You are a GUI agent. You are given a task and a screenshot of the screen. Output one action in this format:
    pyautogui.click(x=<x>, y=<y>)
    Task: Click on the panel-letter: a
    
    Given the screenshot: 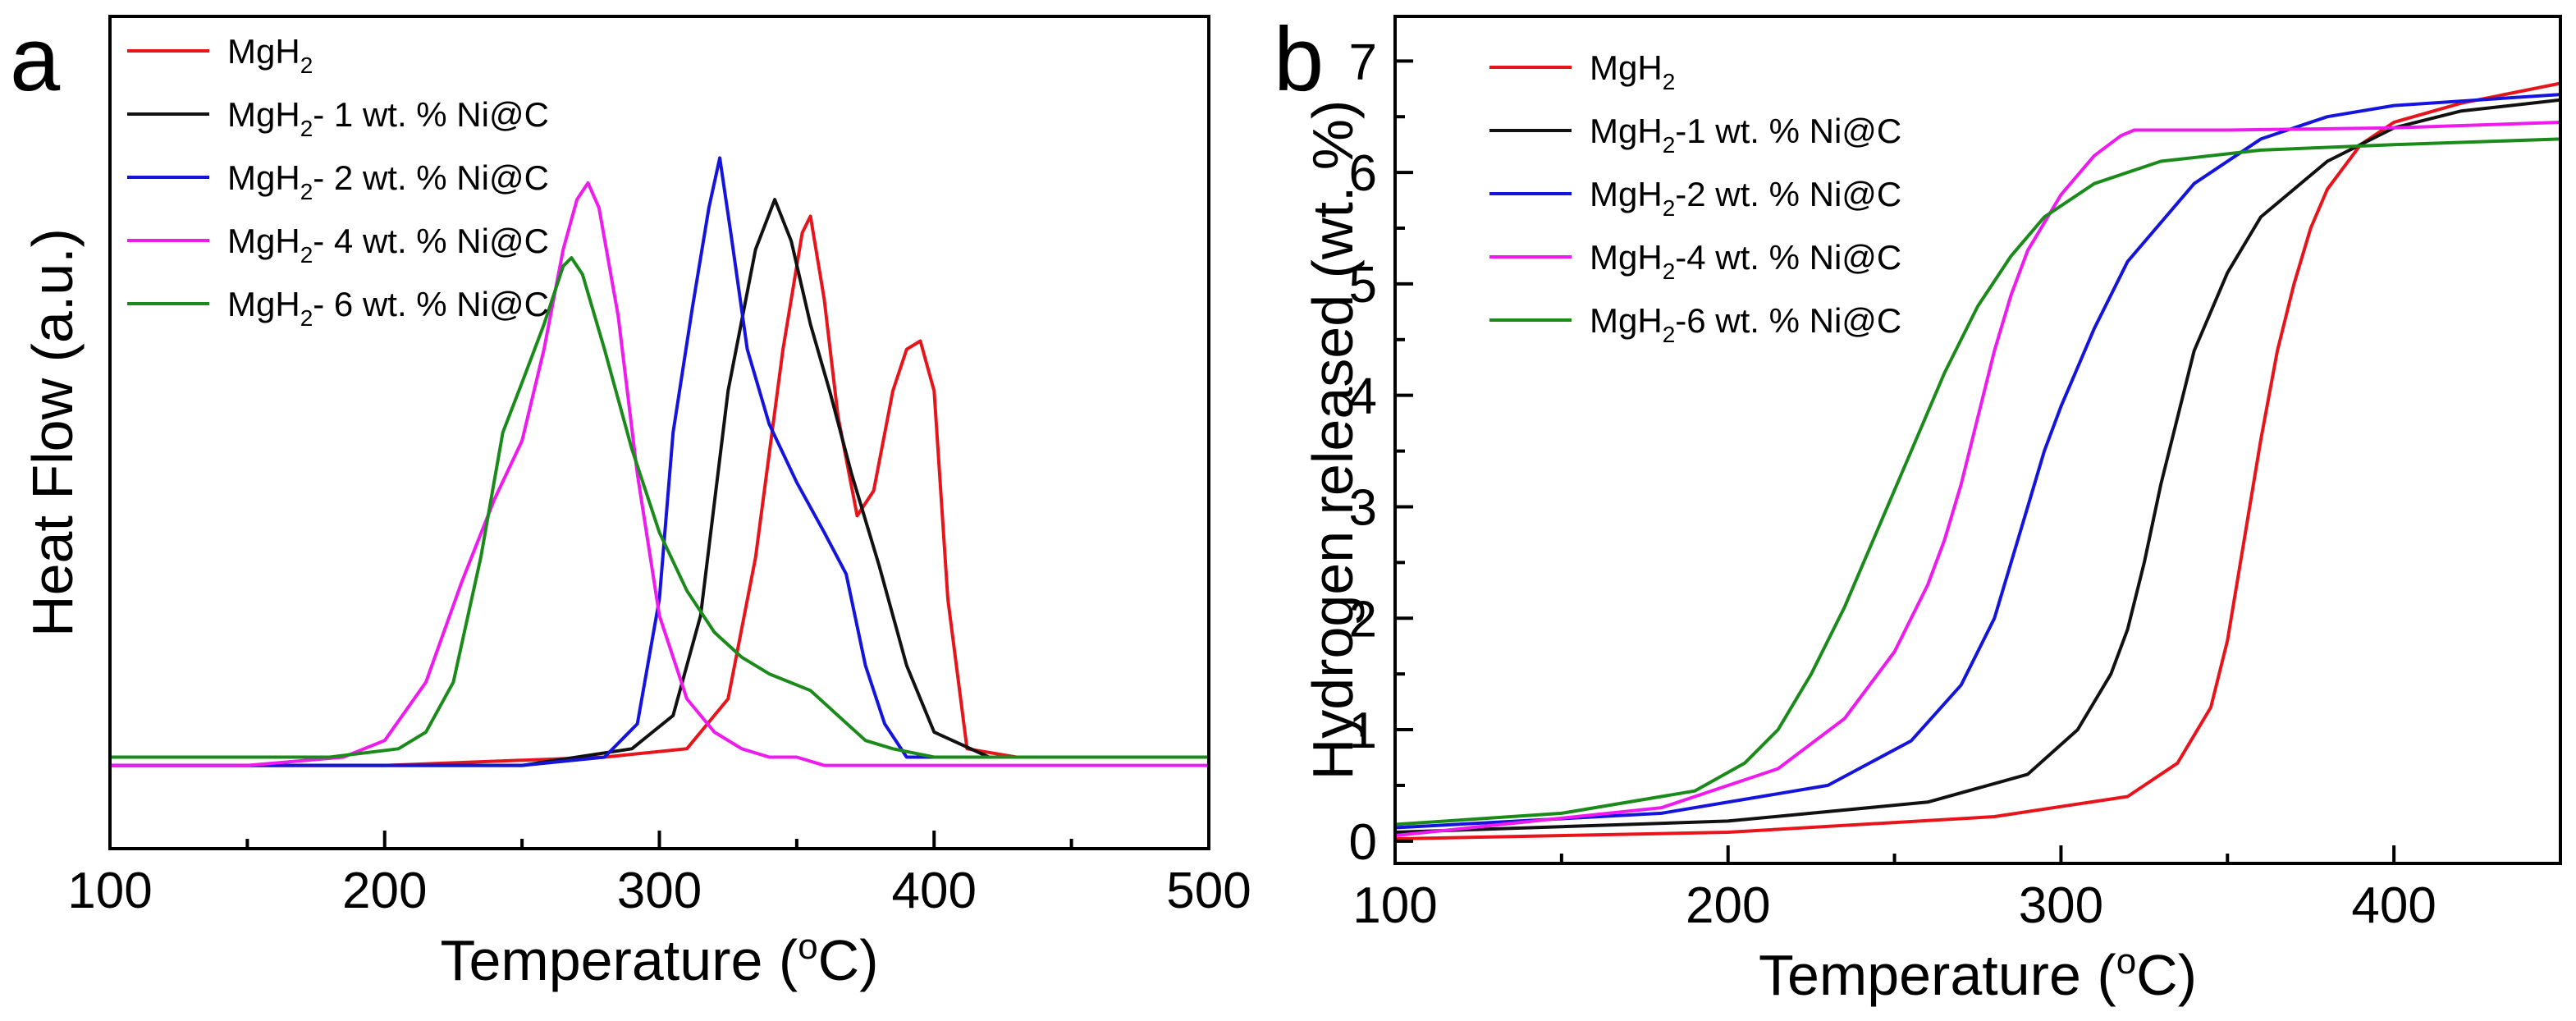 What is the action you would take?
    pyautogui.click(x=35, y=59)
    